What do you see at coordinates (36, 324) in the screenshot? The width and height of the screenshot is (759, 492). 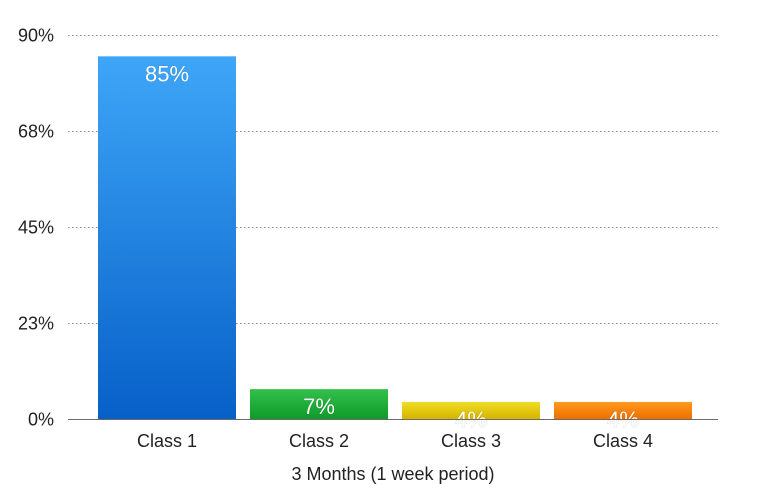 I see `y-tick-label: 23%` at bounding box center [36, 324].